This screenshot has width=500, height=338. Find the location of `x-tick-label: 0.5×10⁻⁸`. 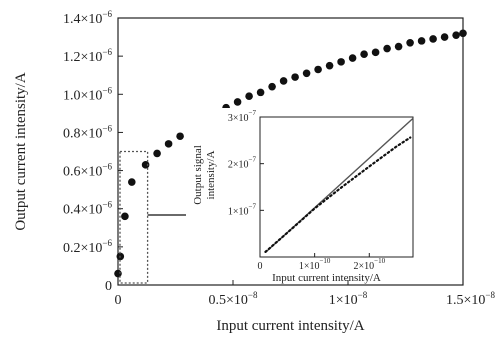

x-tick-label: 0.5×10⁻⁸ is located at coordinates (233, 299).